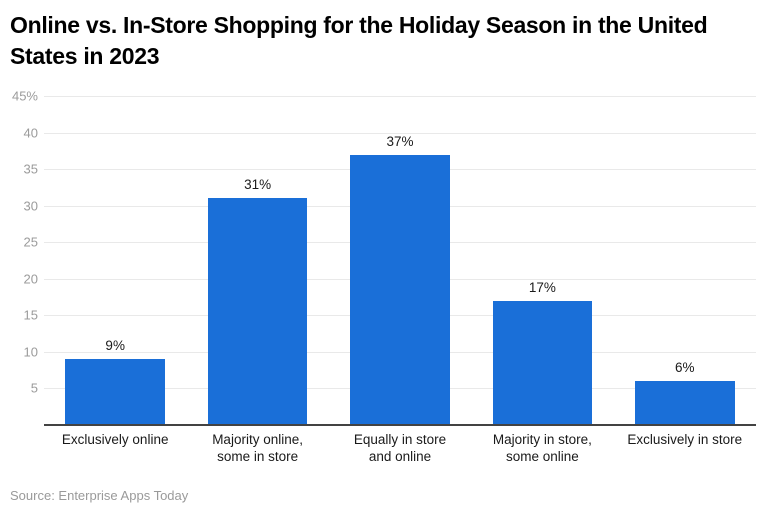 The width and height of the screenshot is (768, 520). I want to click on bar-slot: 9%, so click(115, 260).